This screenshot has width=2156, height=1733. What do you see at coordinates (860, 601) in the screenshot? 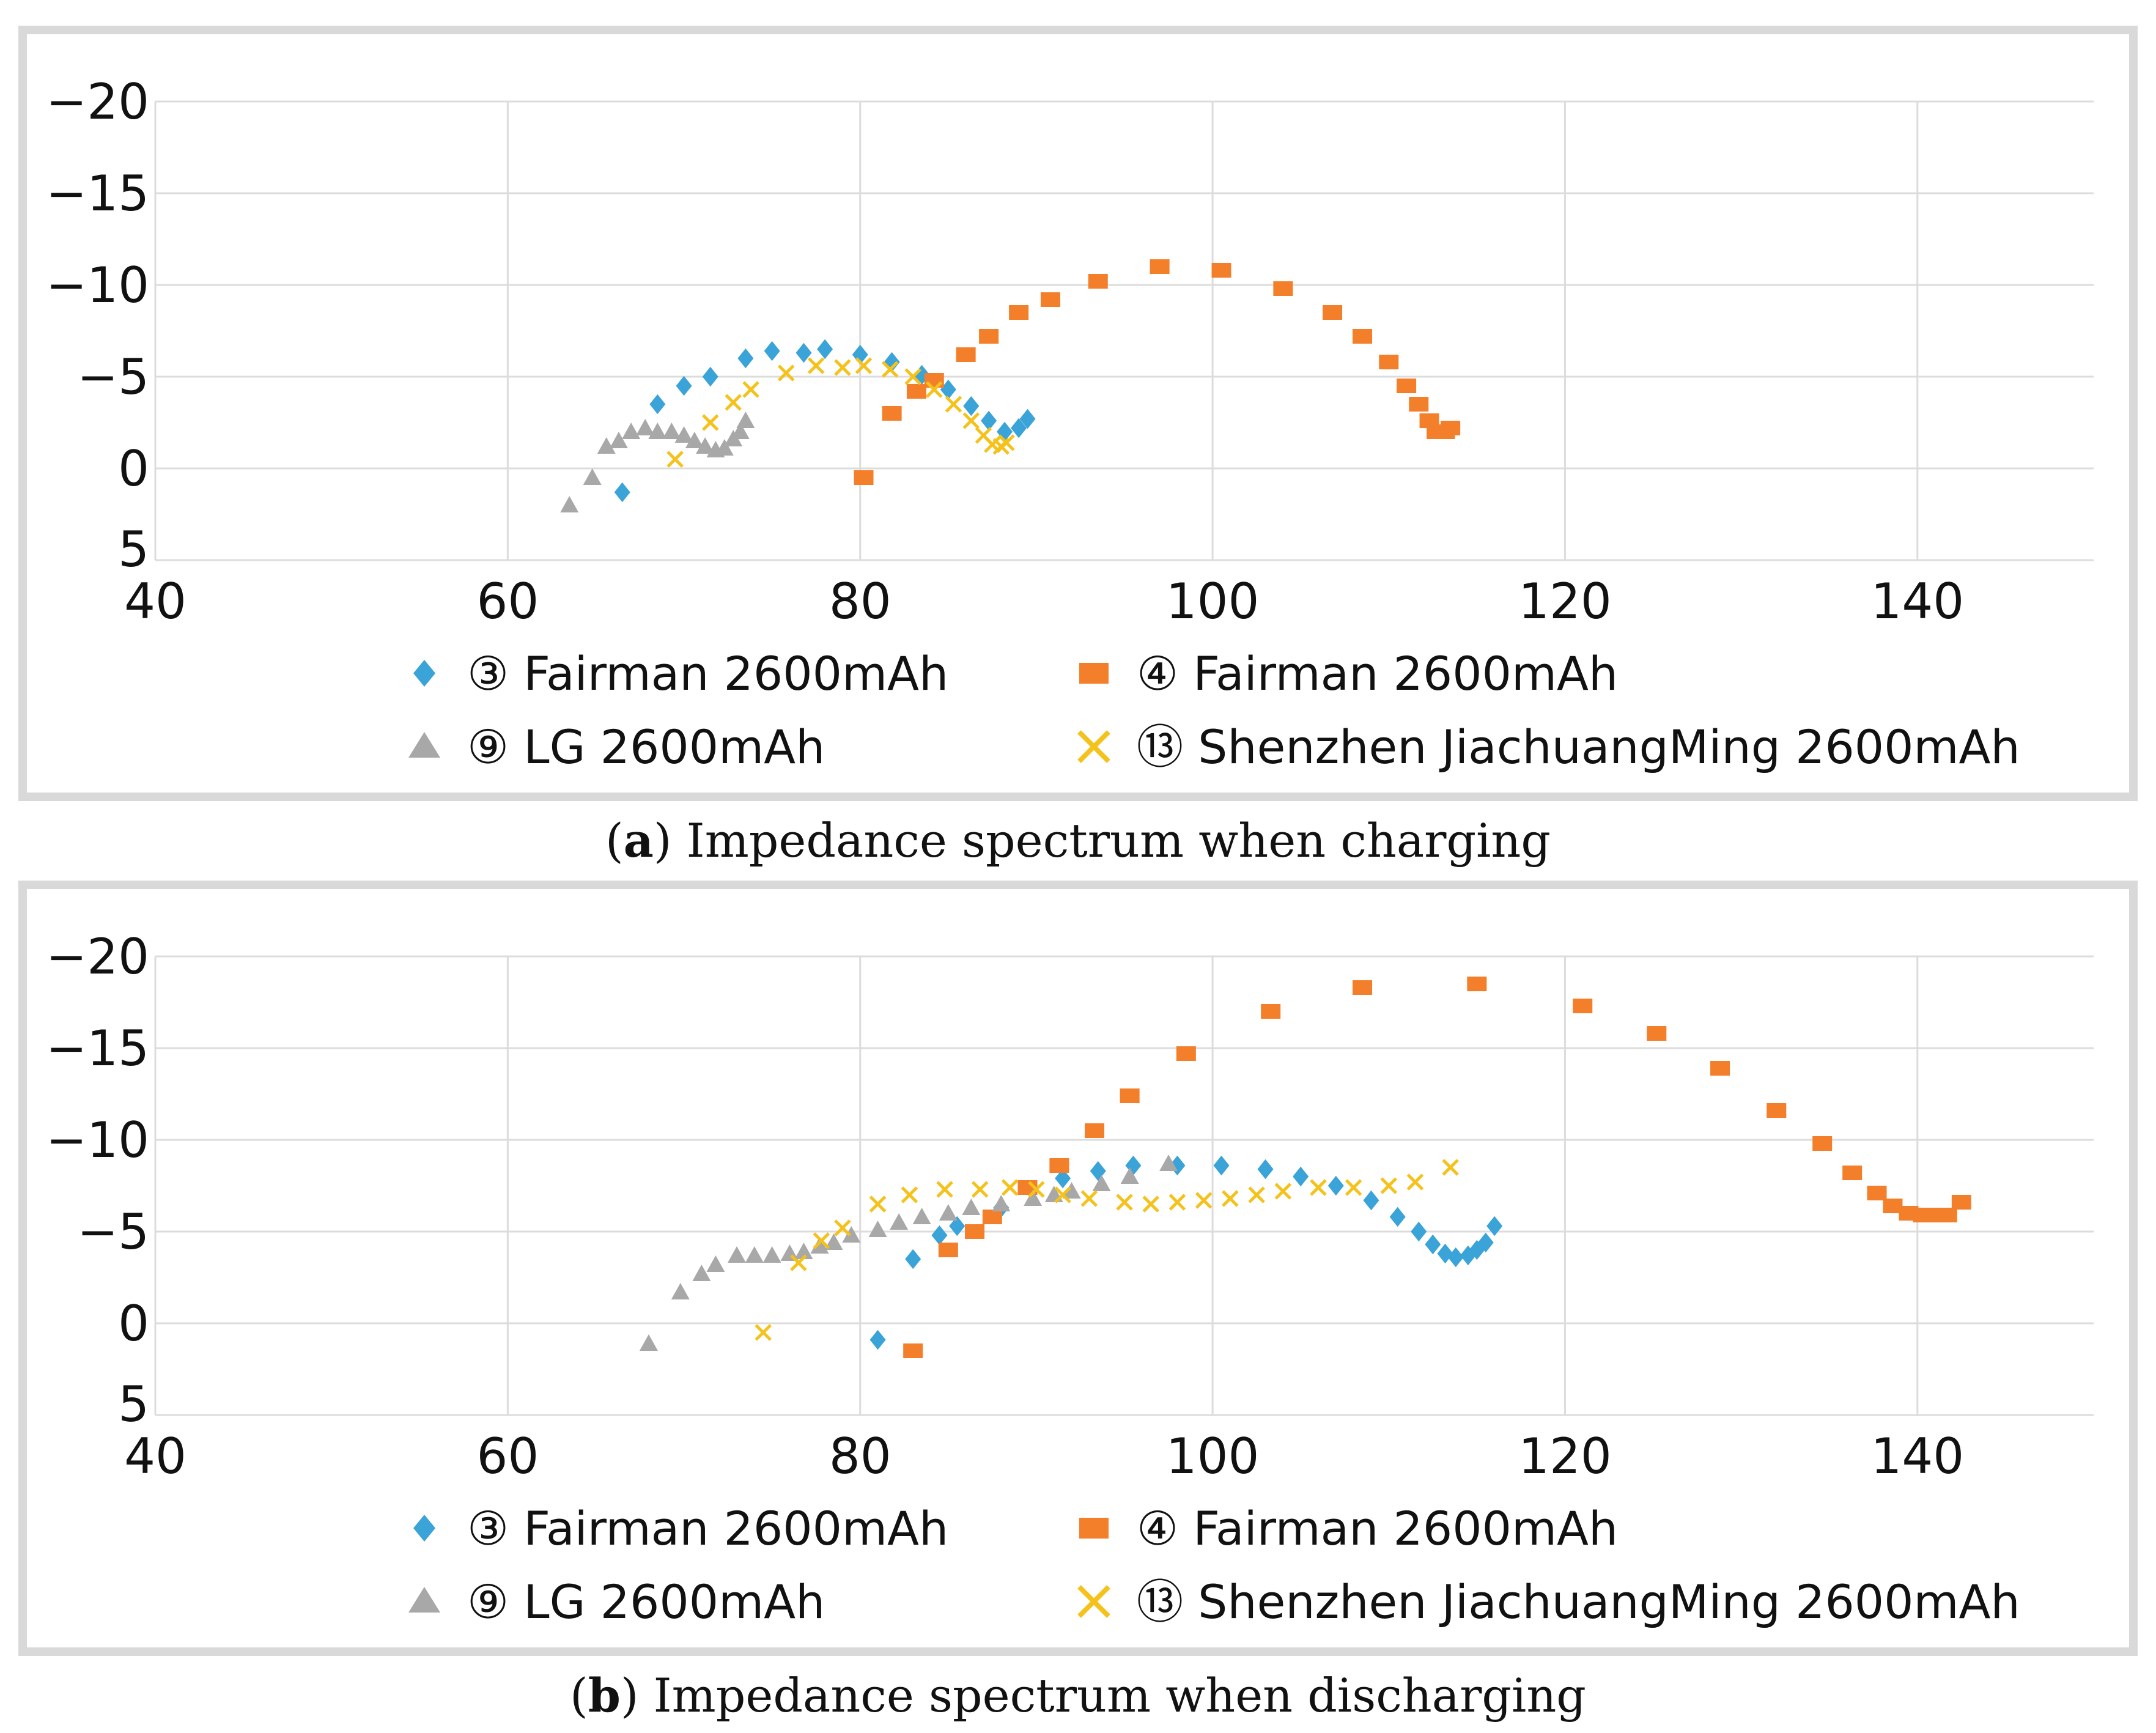
I see `x-tick-label: 80` at bounding box center [860, 601].